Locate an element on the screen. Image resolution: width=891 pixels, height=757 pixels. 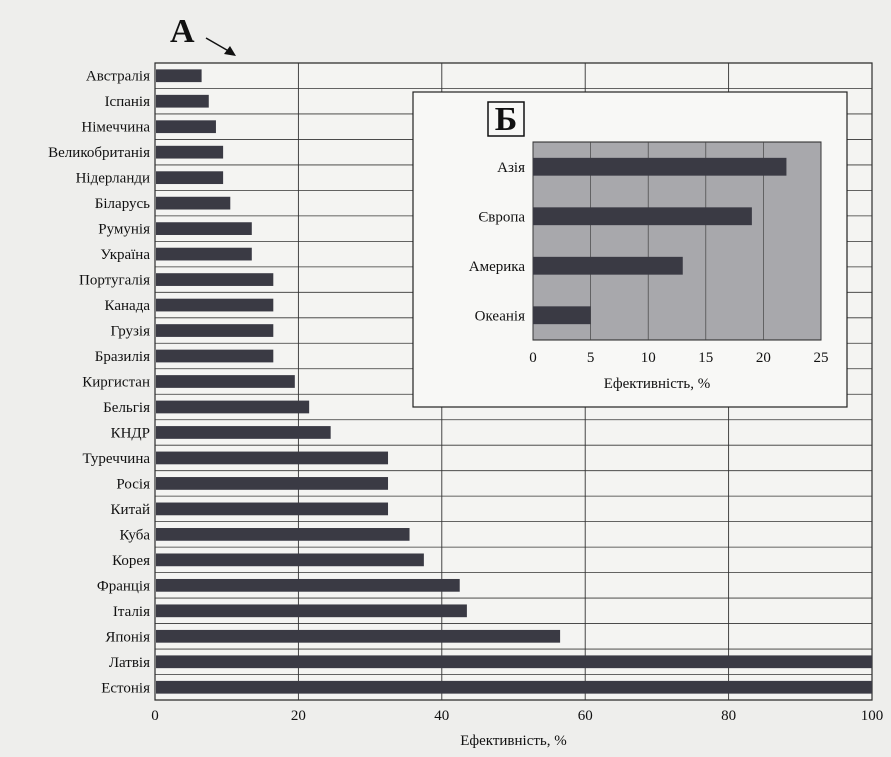
category-label-a: Франція is located at coordinates (123, 586).